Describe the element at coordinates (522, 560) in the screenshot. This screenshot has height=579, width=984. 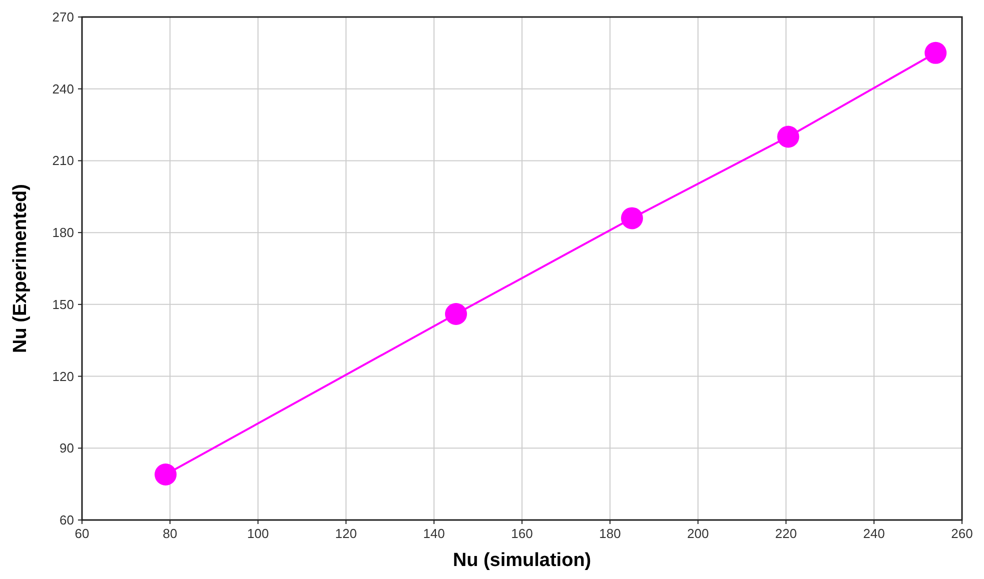
I see `x-axis-title: Nu (simulation)` at that location.